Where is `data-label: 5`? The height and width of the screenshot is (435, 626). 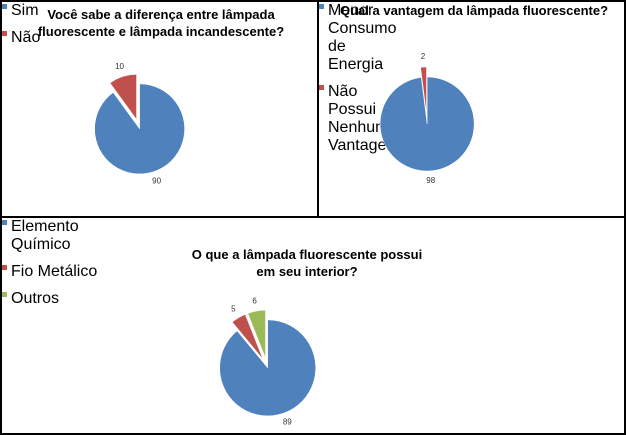
data-label: 5 is located at coordinates (233, 308).